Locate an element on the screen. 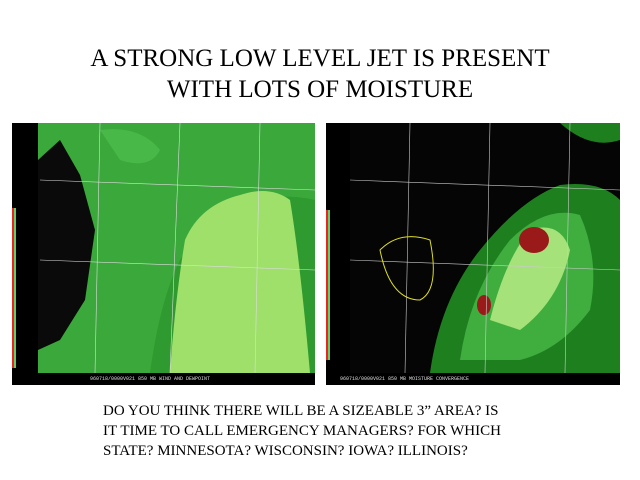 Image resolution: width=640 pixels, height=480 pixels. map-caption: 960718/0000V021 850 MB WIND AND DEWPOINT is located at coordinates (150, 379).